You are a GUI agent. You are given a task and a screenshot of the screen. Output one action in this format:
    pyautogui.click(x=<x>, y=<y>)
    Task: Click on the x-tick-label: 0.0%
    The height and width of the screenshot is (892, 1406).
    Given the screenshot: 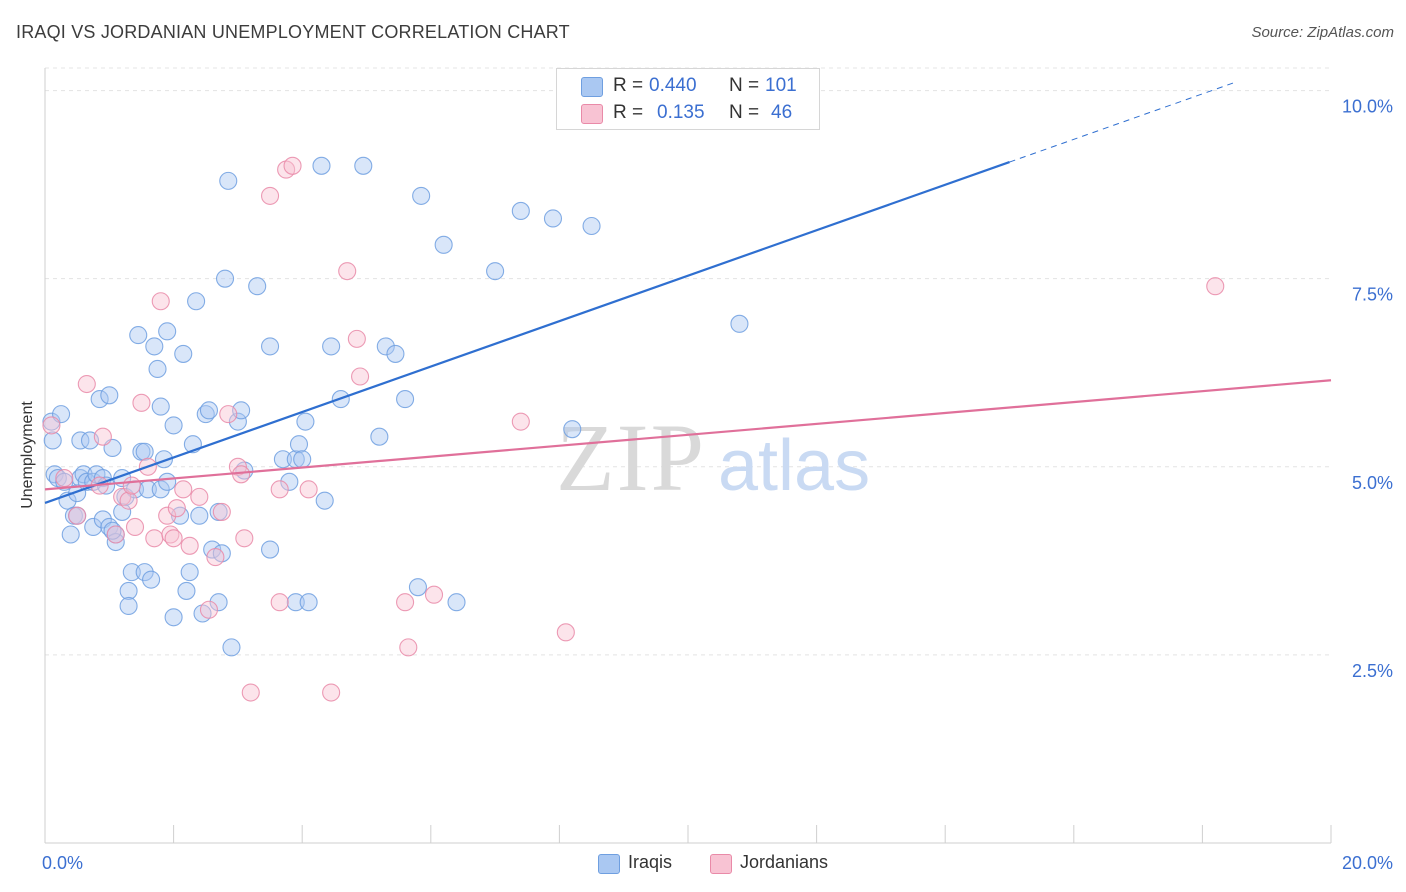 What is the action you would take?
    pyautogui.click(x=62, y=863)
    